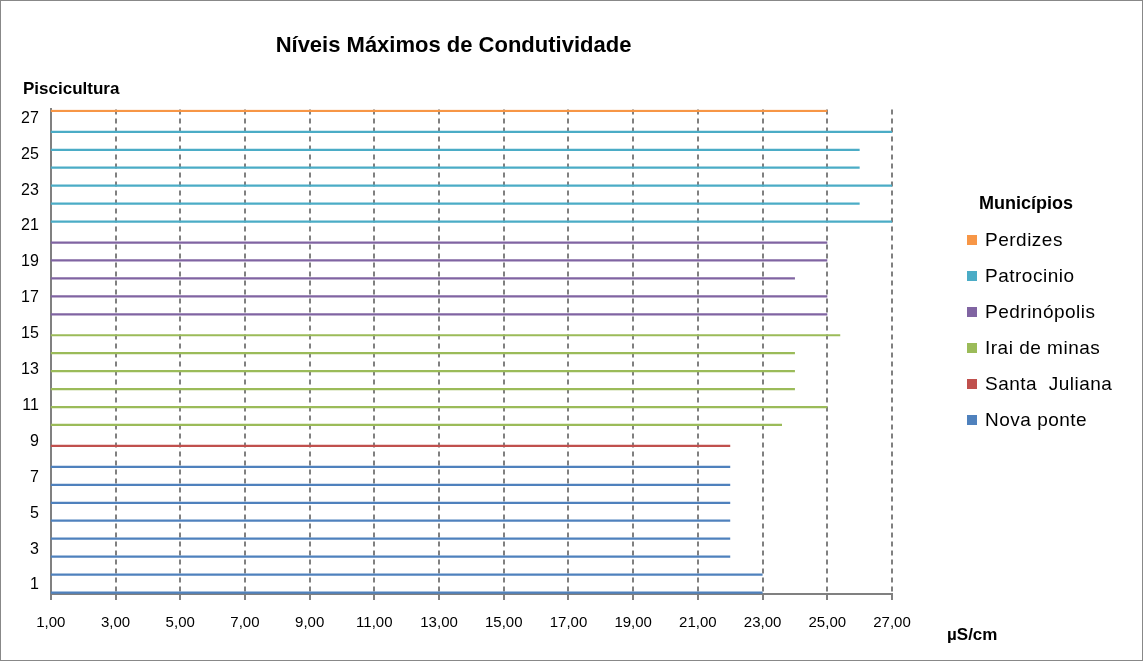 Image resolution: width=1143 pixels, height=661 pixels. What do you see at coordinates (34, 584) in the screenshot?
I see `y-tick-label: 1` at bounding box center [34, 584].